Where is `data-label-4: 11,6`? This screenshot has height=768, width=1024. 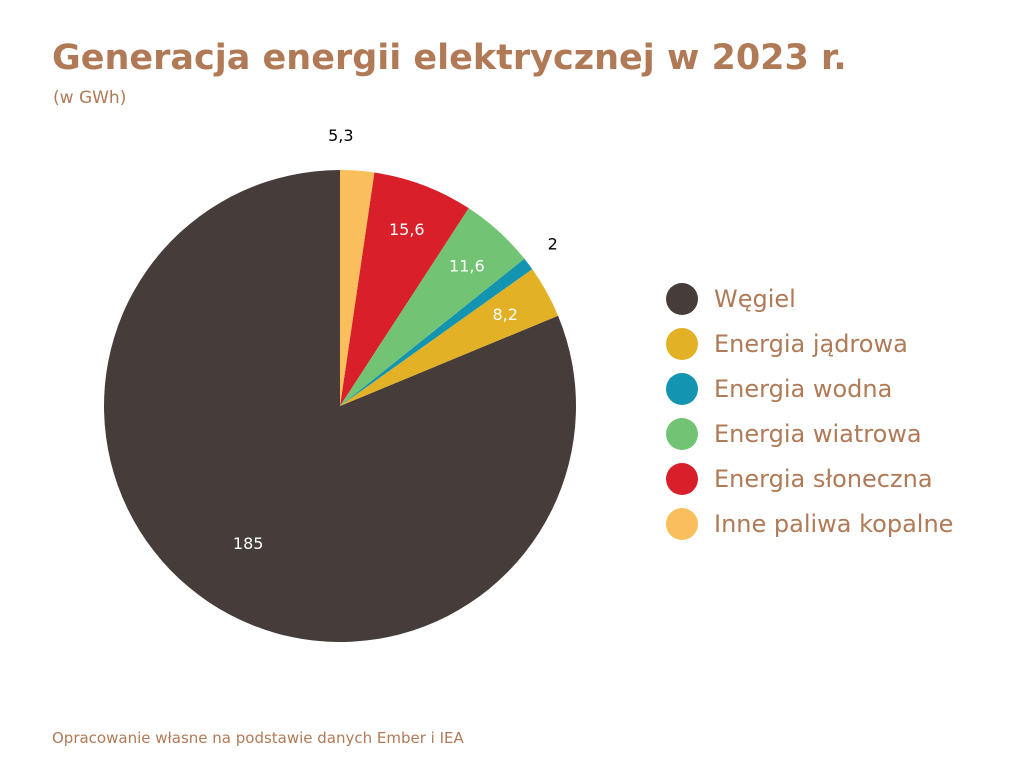
data-label-4: 11,6 is located at coordinates (467, 266).